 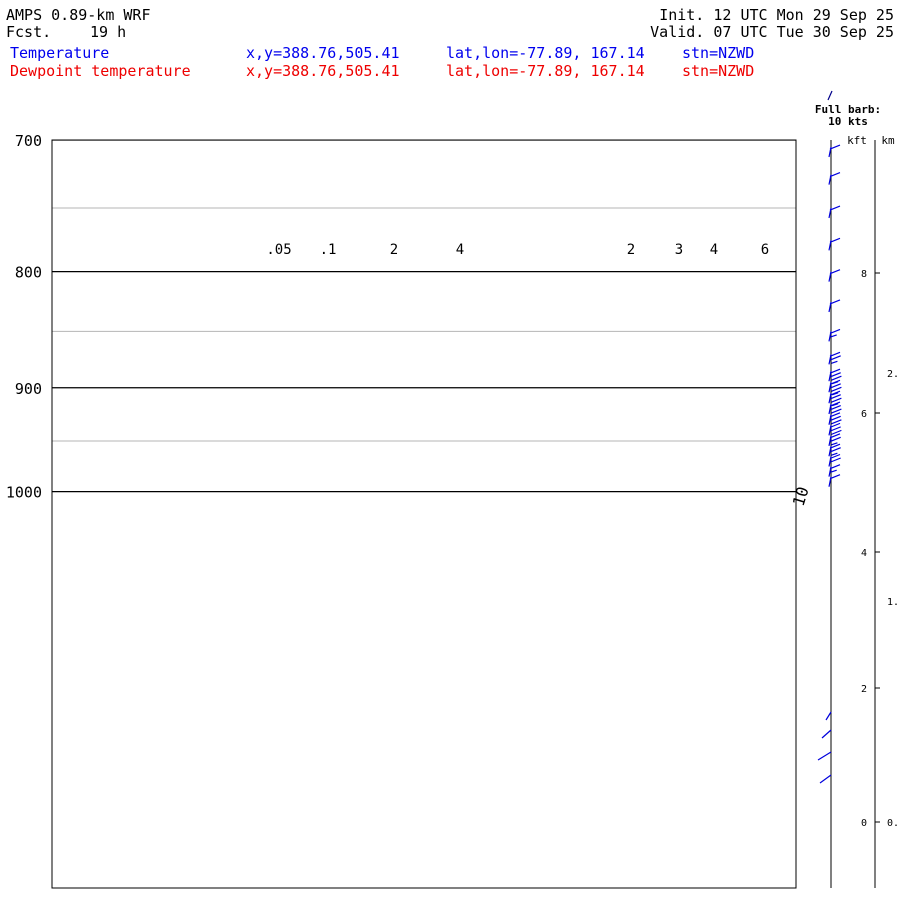 What do you see at coordinates (60, 53) in the screenshot?
I see `temperature-legend: Temperature` at bounding box center [60, 53].